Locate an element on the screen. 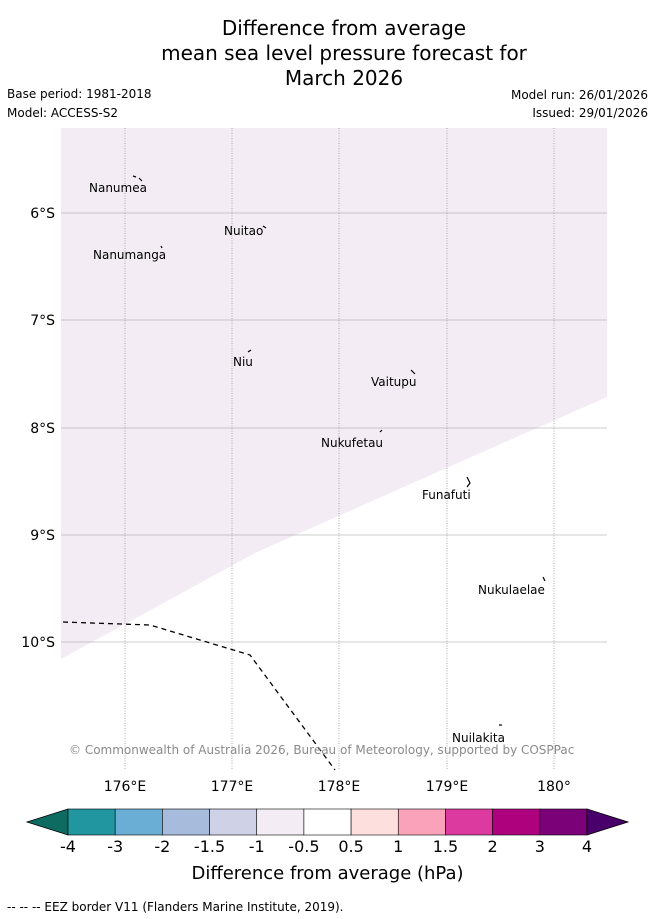  island-funafuti is located at coordinates (468, 482).